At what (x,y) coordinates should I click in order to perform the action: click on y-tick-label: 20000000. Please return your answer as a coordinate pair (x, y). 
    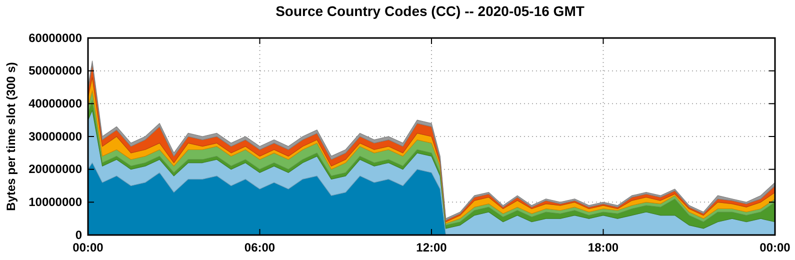
    Looking at the image, I should click on (55, 169).